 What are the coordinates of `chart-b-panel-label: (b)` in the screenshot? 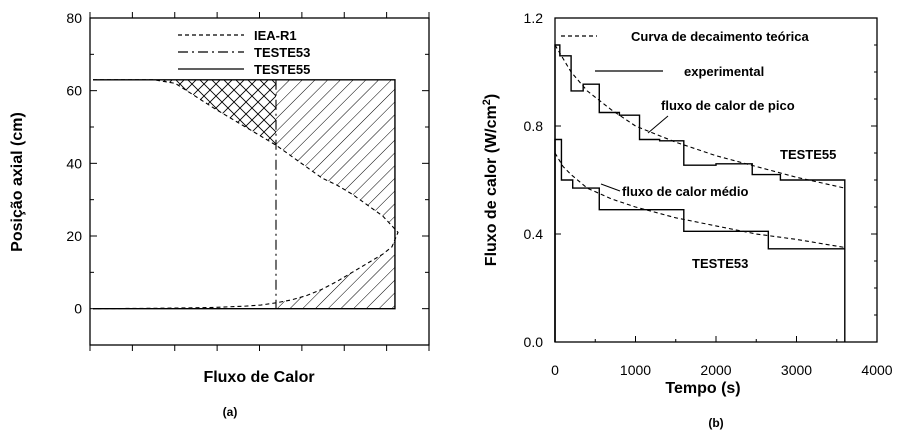 It's located at (715, 423).